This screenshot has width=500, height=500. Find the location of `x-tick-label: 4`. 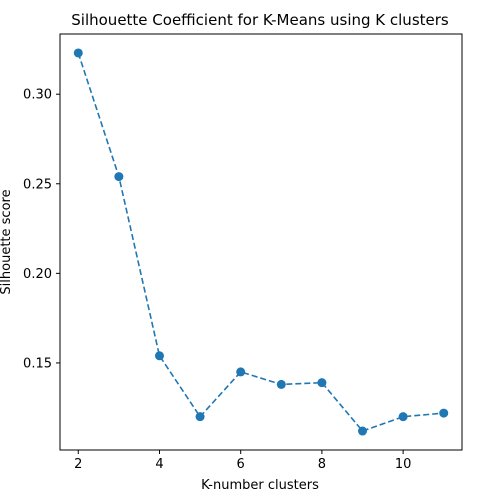

x-tick-label: 4 is located at coordinates (159, 464).